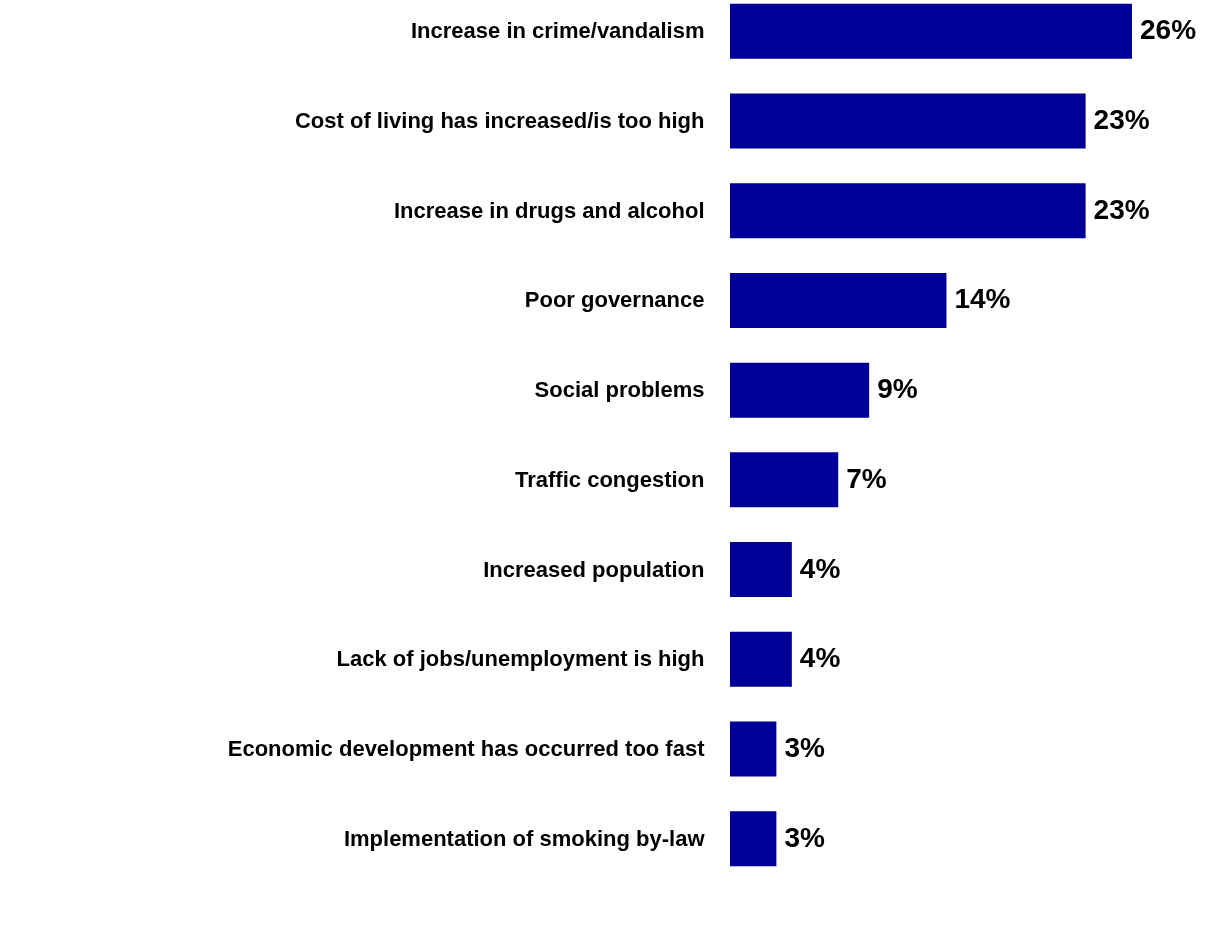 The image size is (1220, 931). Describe the element at coordinates (866, 478) in the screenshot. I see `data-label: 7%` at that location.